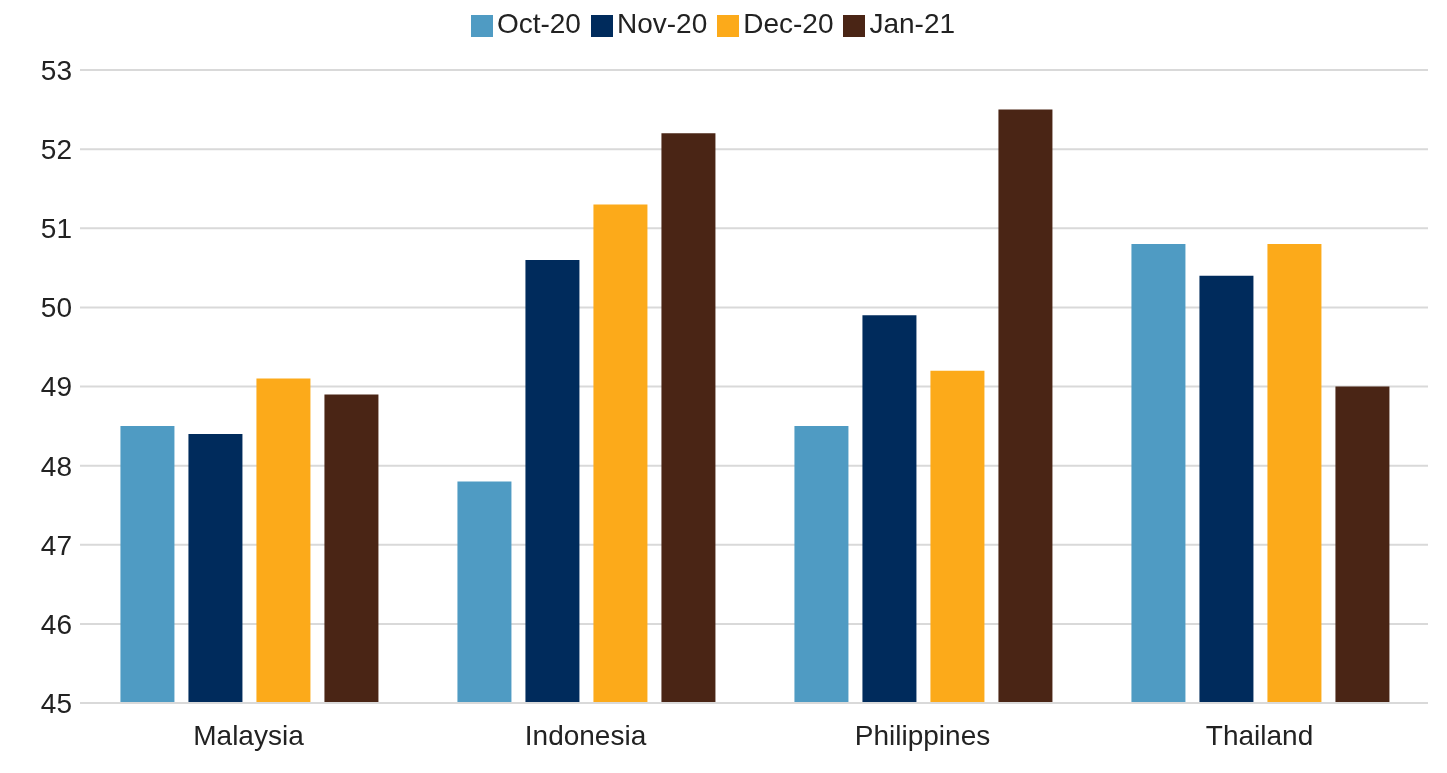 The image size is (1447, 773). Describe the element at coordinates (56, 545) in the screenshot. I see `y-tick-label: 47` at that location.